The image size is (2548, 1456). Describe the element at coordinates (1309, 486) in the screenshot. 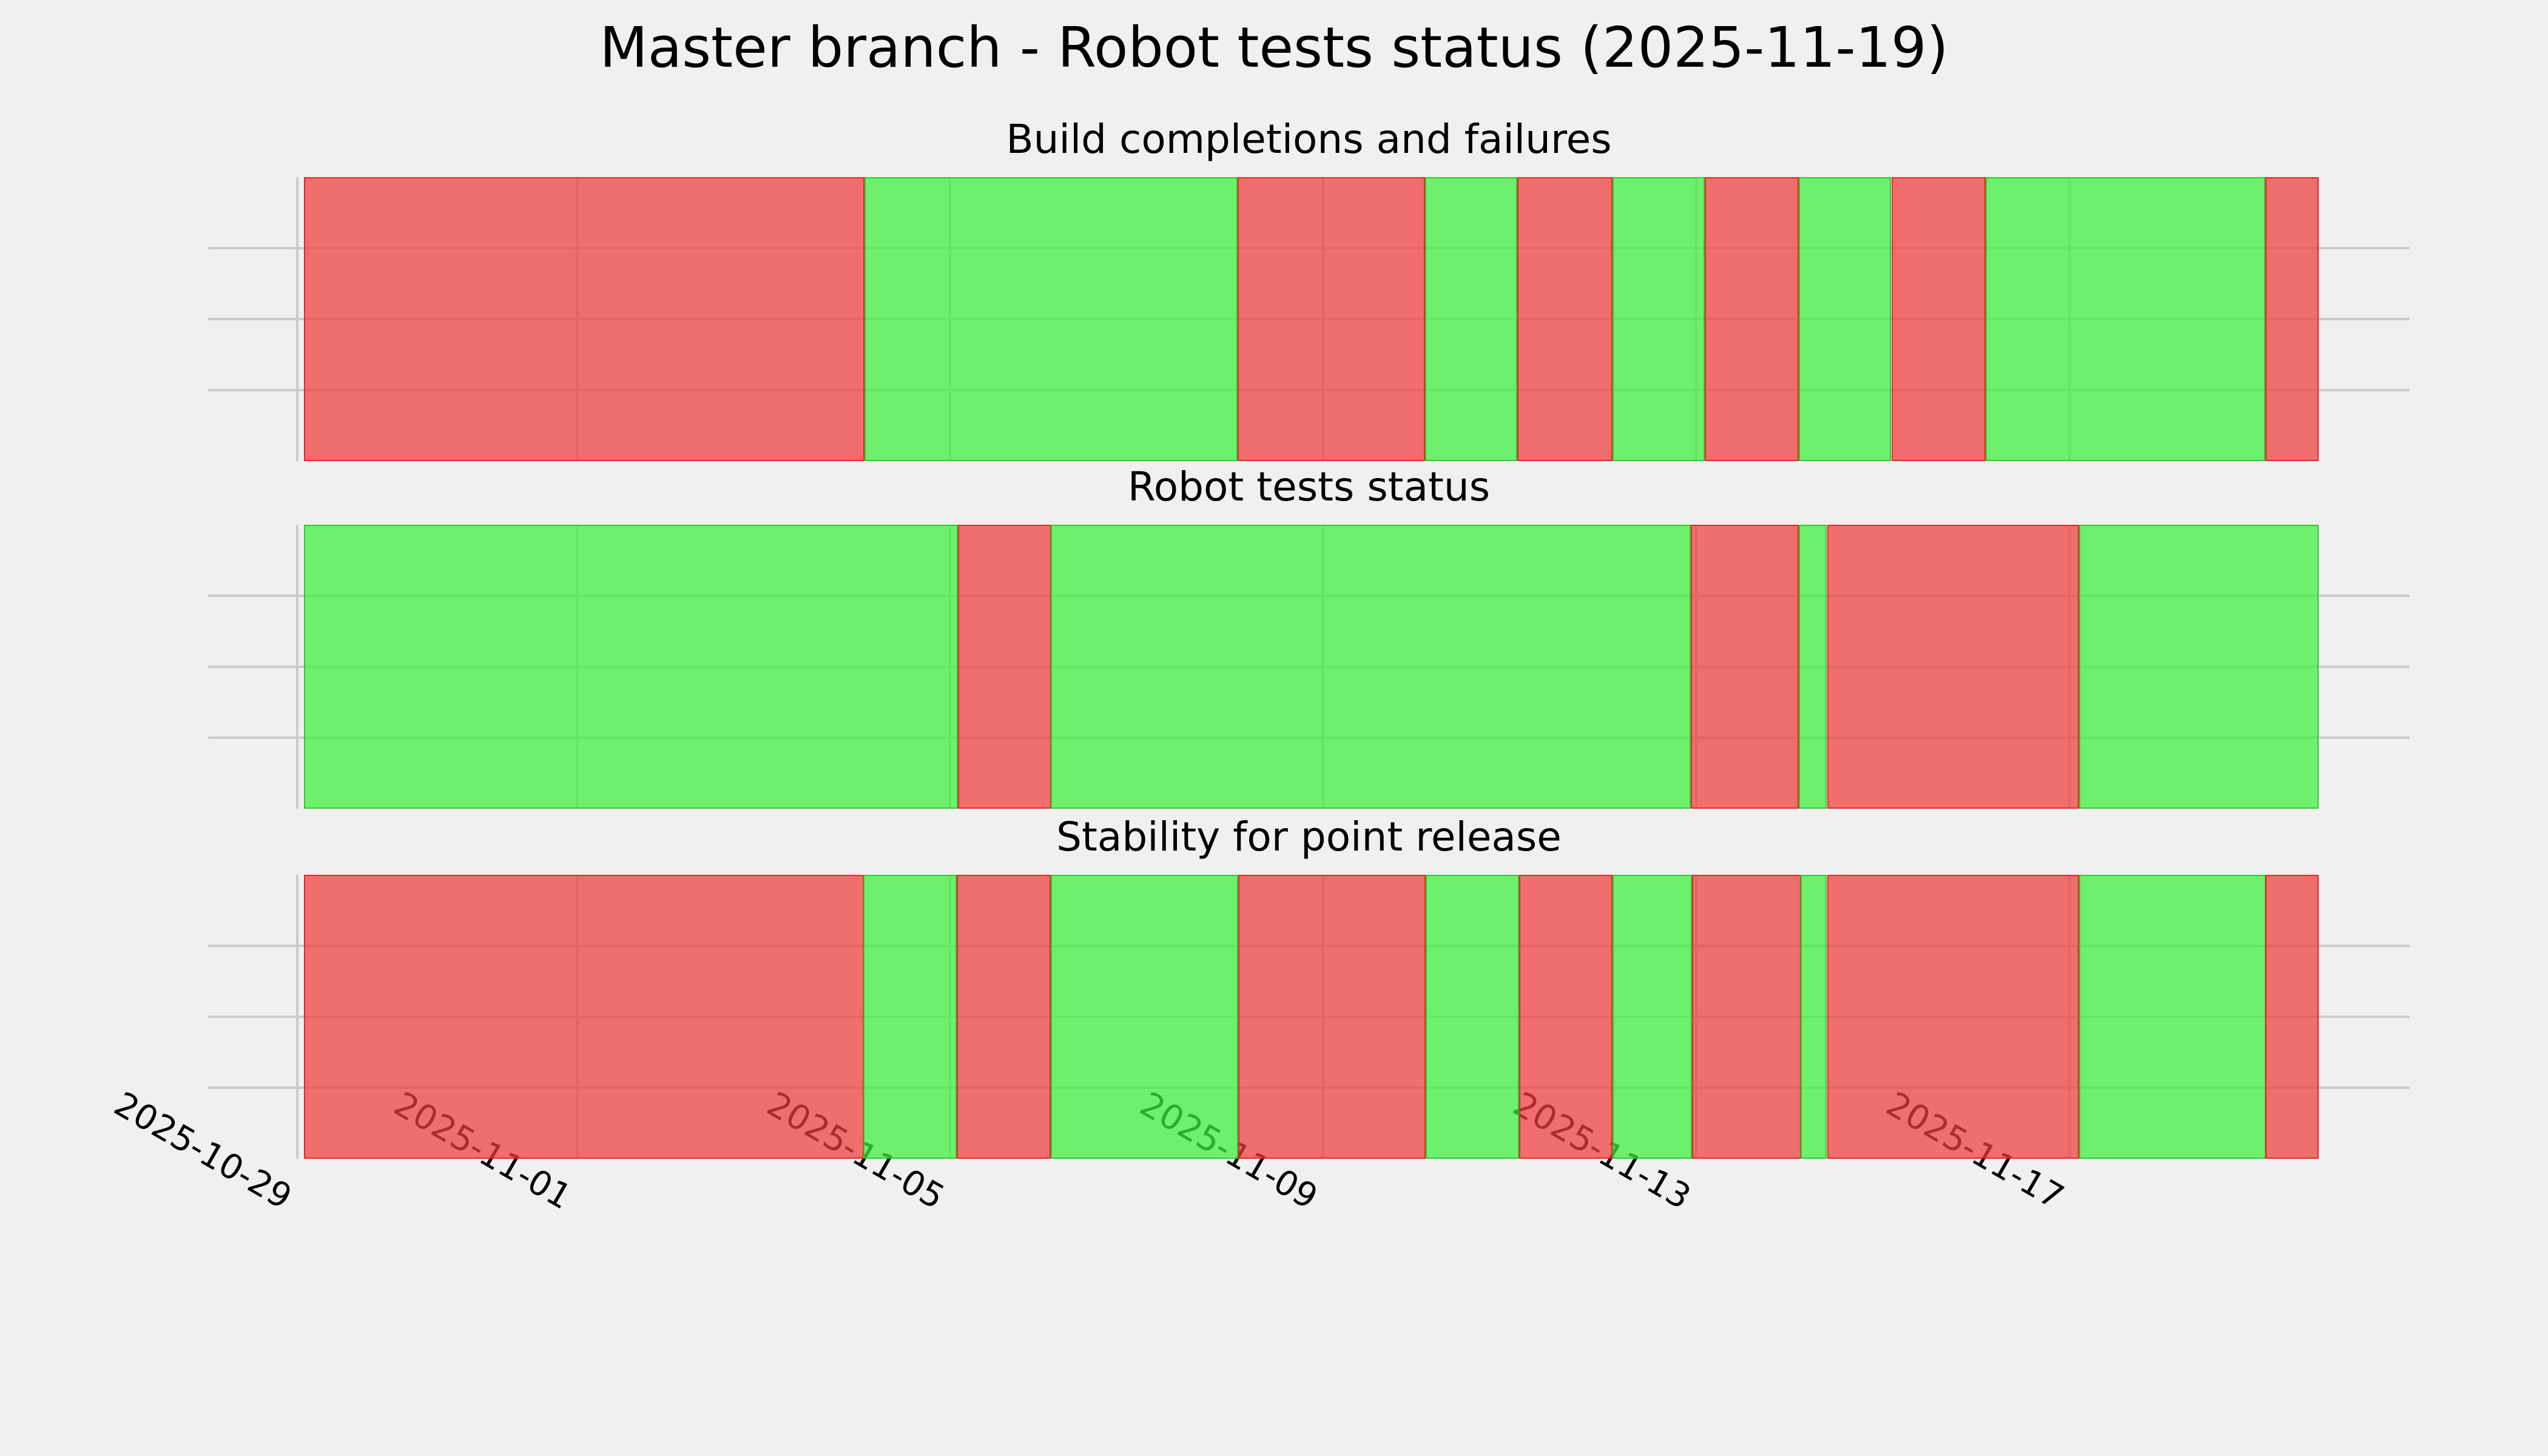

I see `subplot-title: Robot tests status` at that location.